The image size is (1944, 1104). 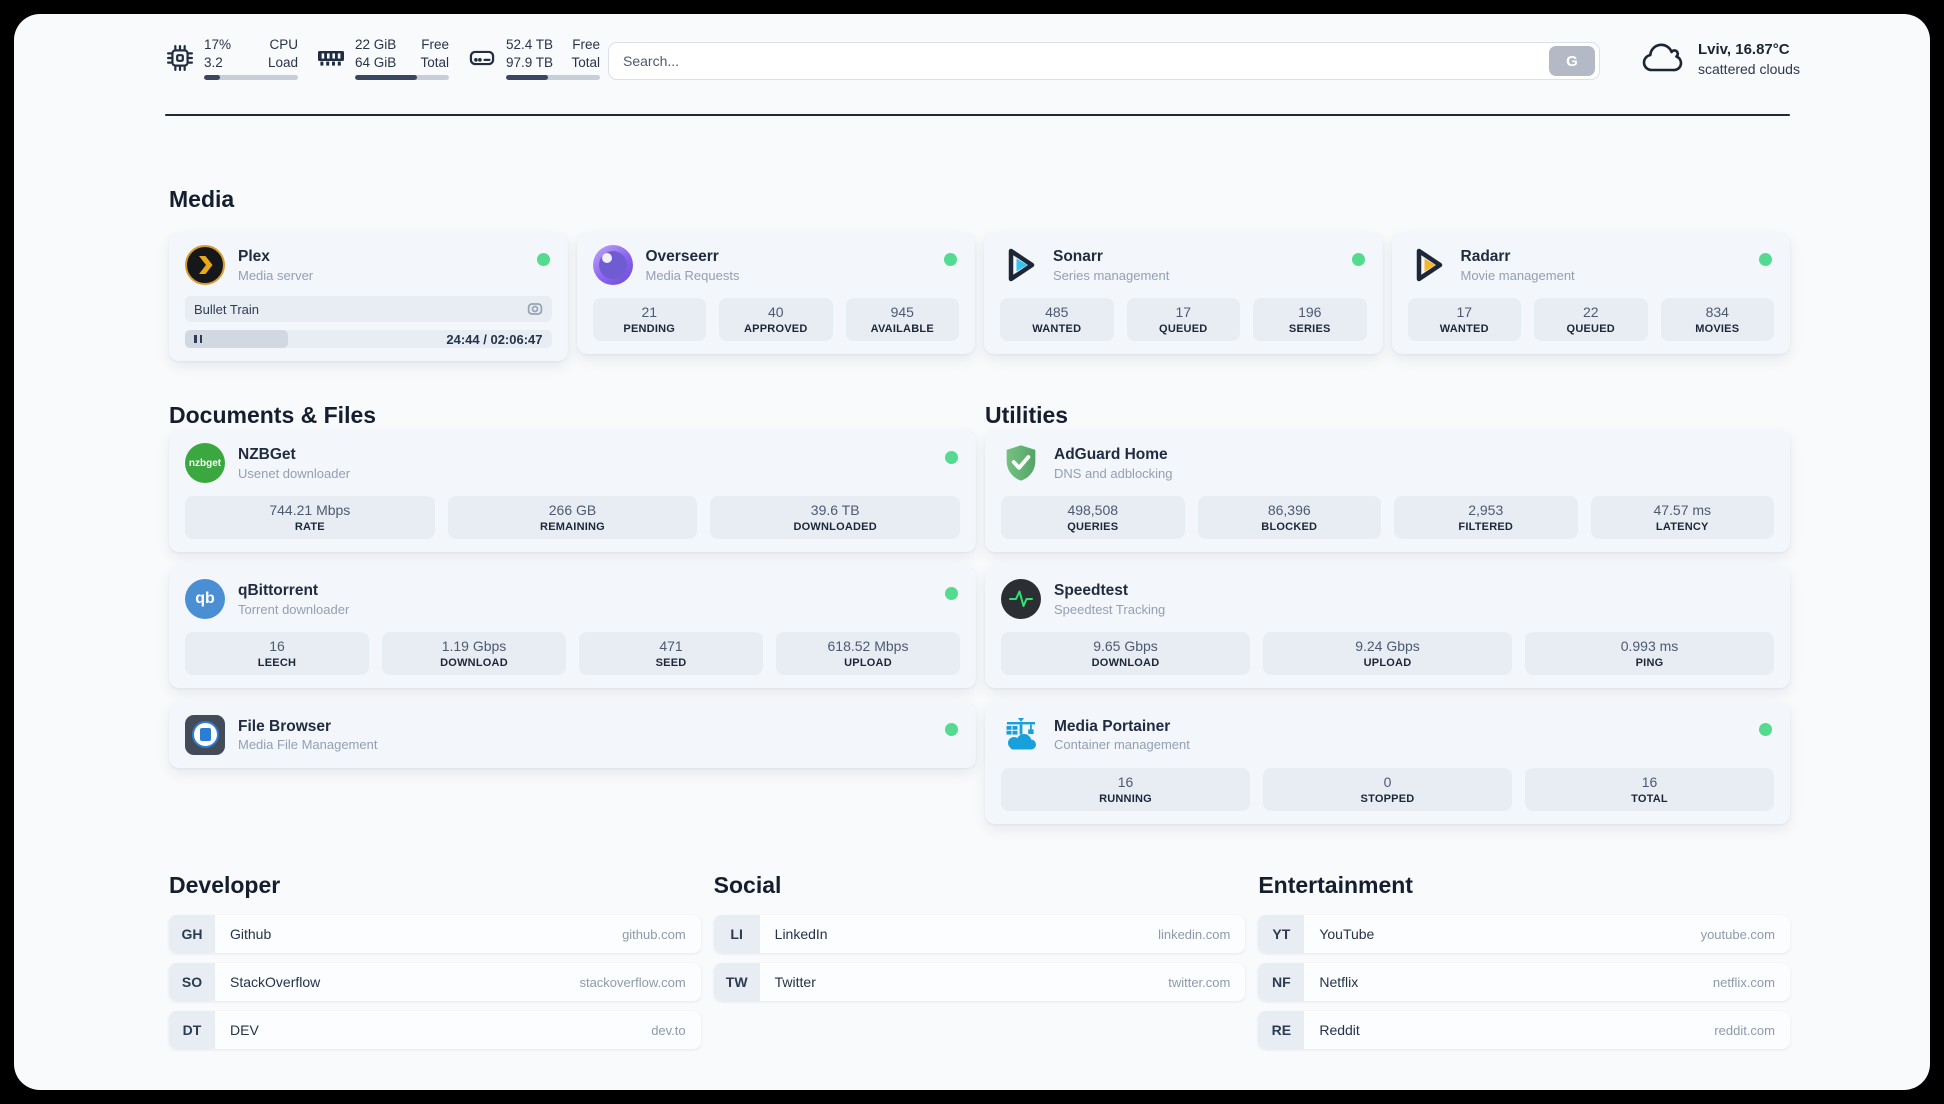 I want to click on disk-total-label: Total, so click(x=585, y=62).